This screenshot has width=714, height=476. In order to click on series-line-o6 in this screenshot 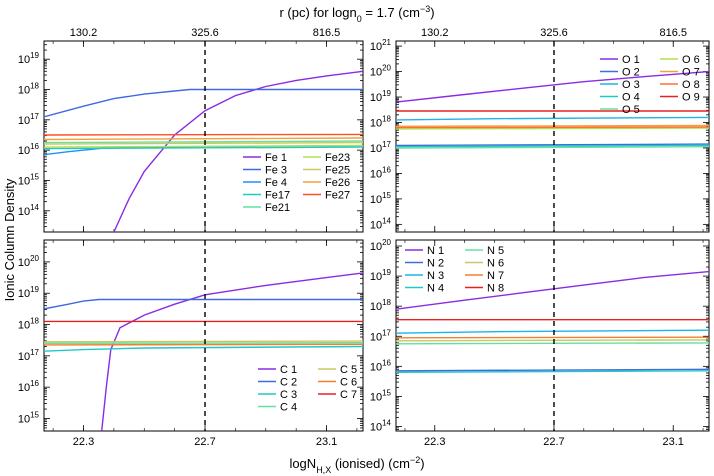, I will do `click(552, 128)`.